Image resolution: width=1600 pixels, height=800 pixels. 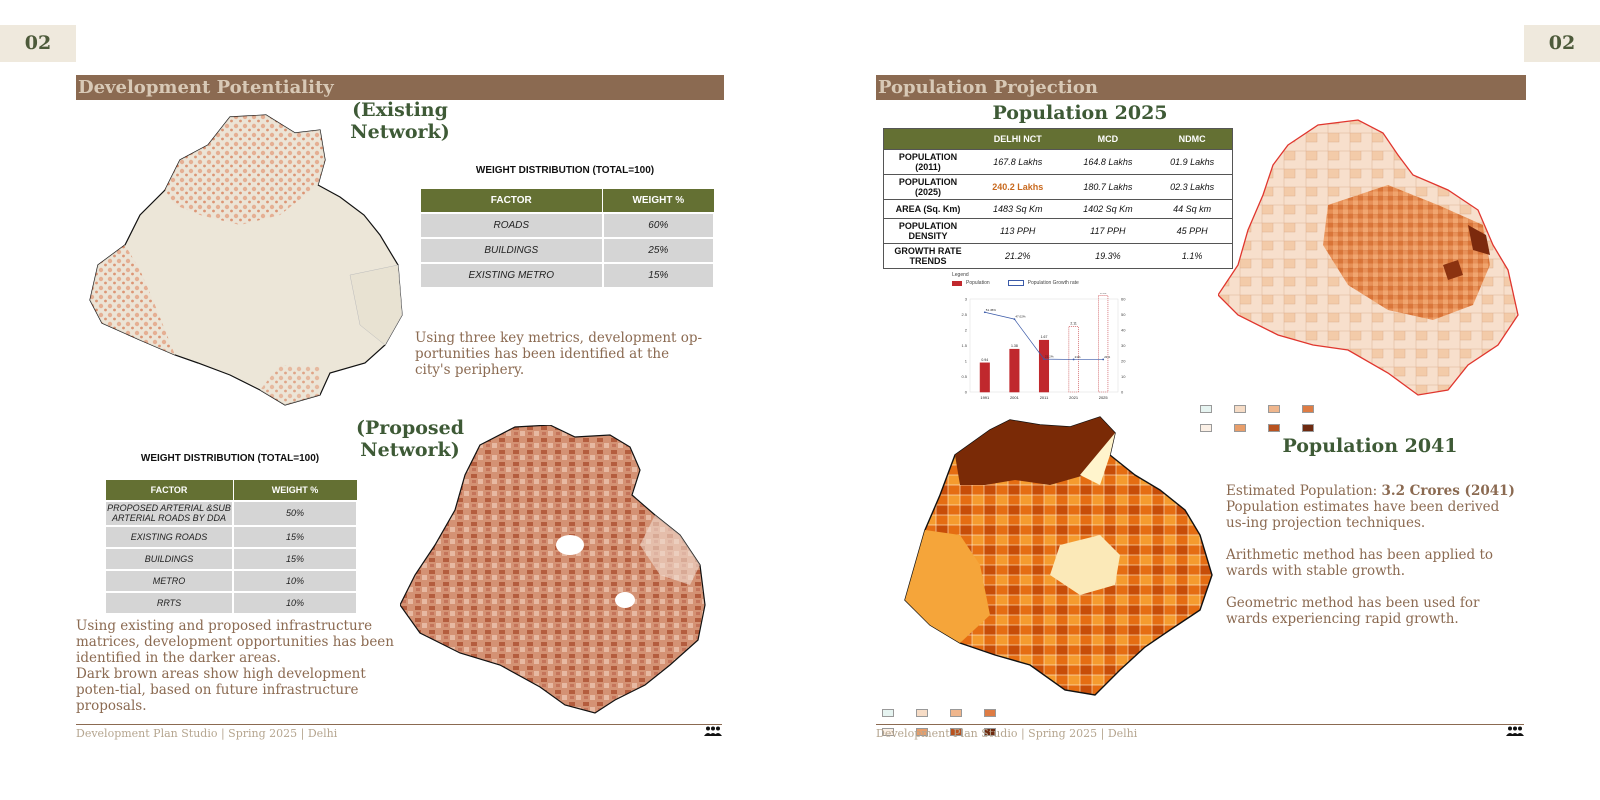 I want to click on legend-growth-rate: Population Growth rate, so click(x=1053, y=283).